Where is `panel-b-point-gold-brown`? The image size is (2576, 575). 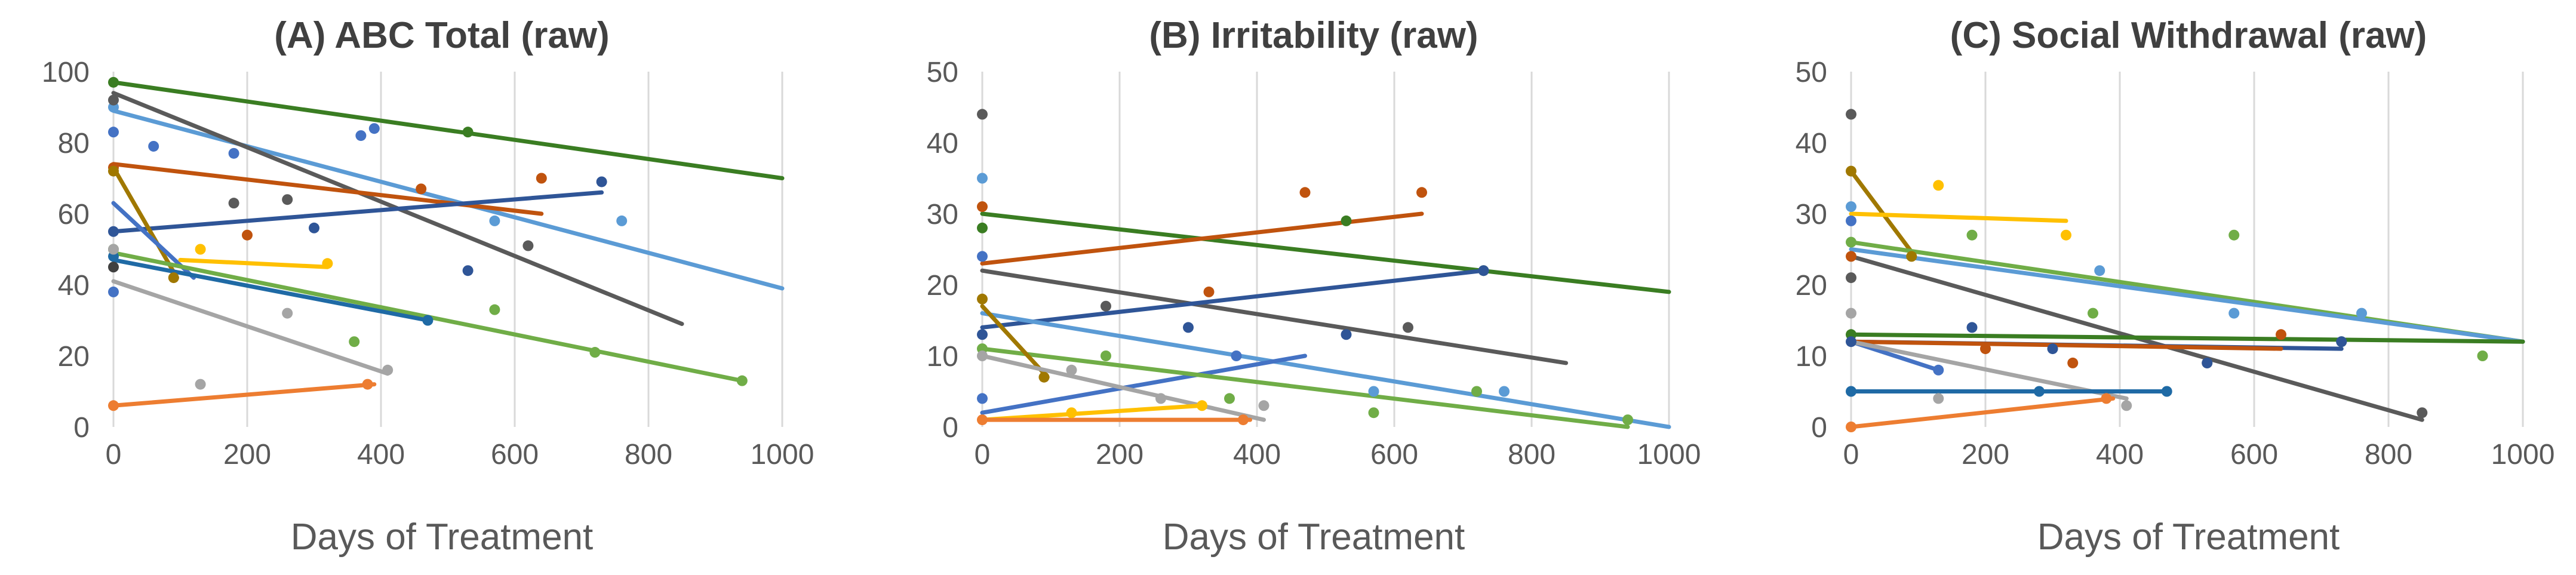
panel-b-point-gold-brown is located at coordinates (982, 299).